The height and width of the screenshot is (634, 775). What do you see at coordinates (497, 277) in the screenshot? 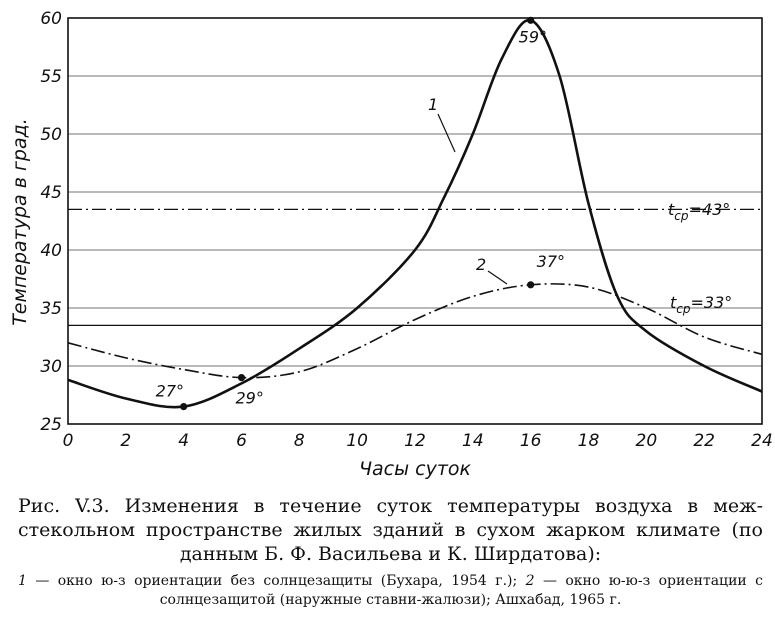
I see `curve-2-leader` at bounding box center [497, 277].